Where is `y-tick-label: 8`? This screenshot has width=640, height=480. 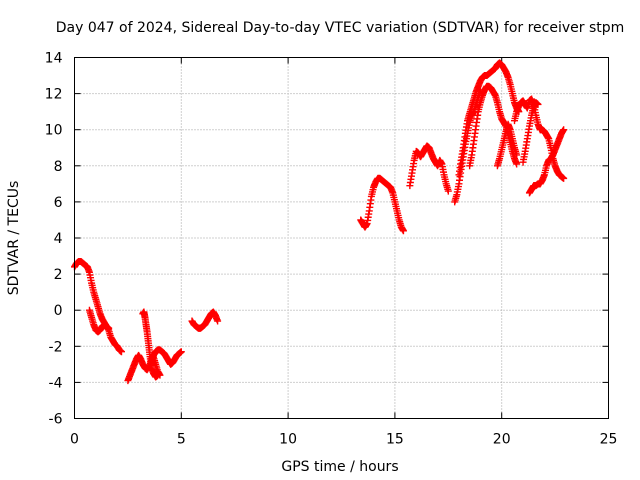
y-tick-label: 8 is located at coordinates (58, 167).